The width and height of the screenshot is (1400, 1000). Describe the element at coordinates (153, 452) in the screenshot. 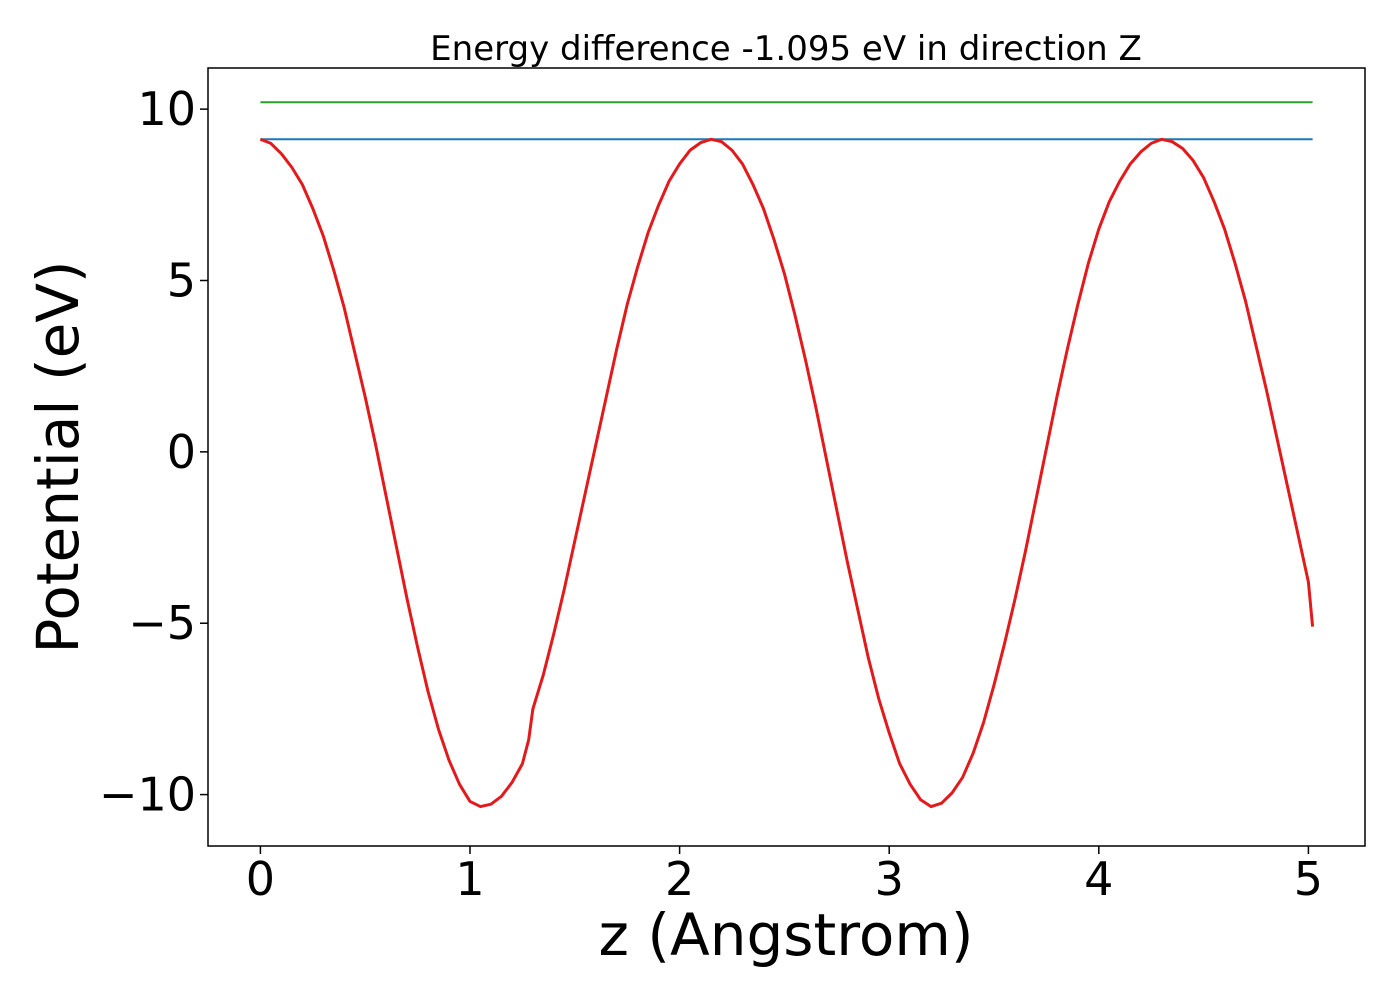

I see `y-axis-ticks: 10 5 0 −5 −10` at that location.